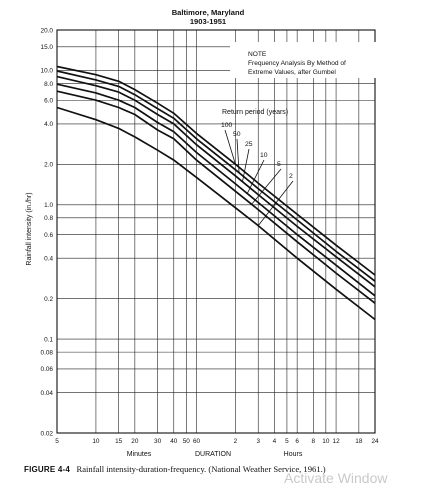 This screenshot has height=490, width=429. What do you see at coordinates (258, 441) in the screenshot?
I see `x-tick-label: 3` at bounding box center [258, 441].